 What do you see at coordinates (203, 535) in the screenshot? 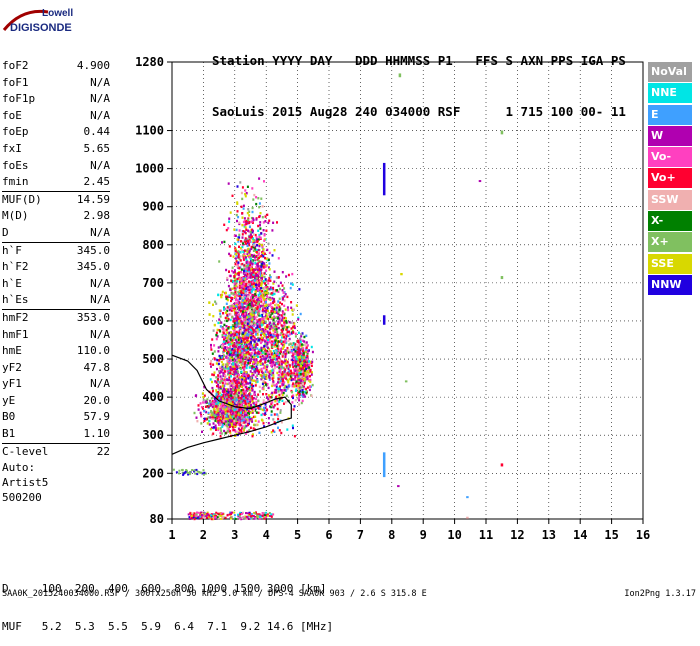
I see `x-tick-label: 2` at bounding box center [203, 535].